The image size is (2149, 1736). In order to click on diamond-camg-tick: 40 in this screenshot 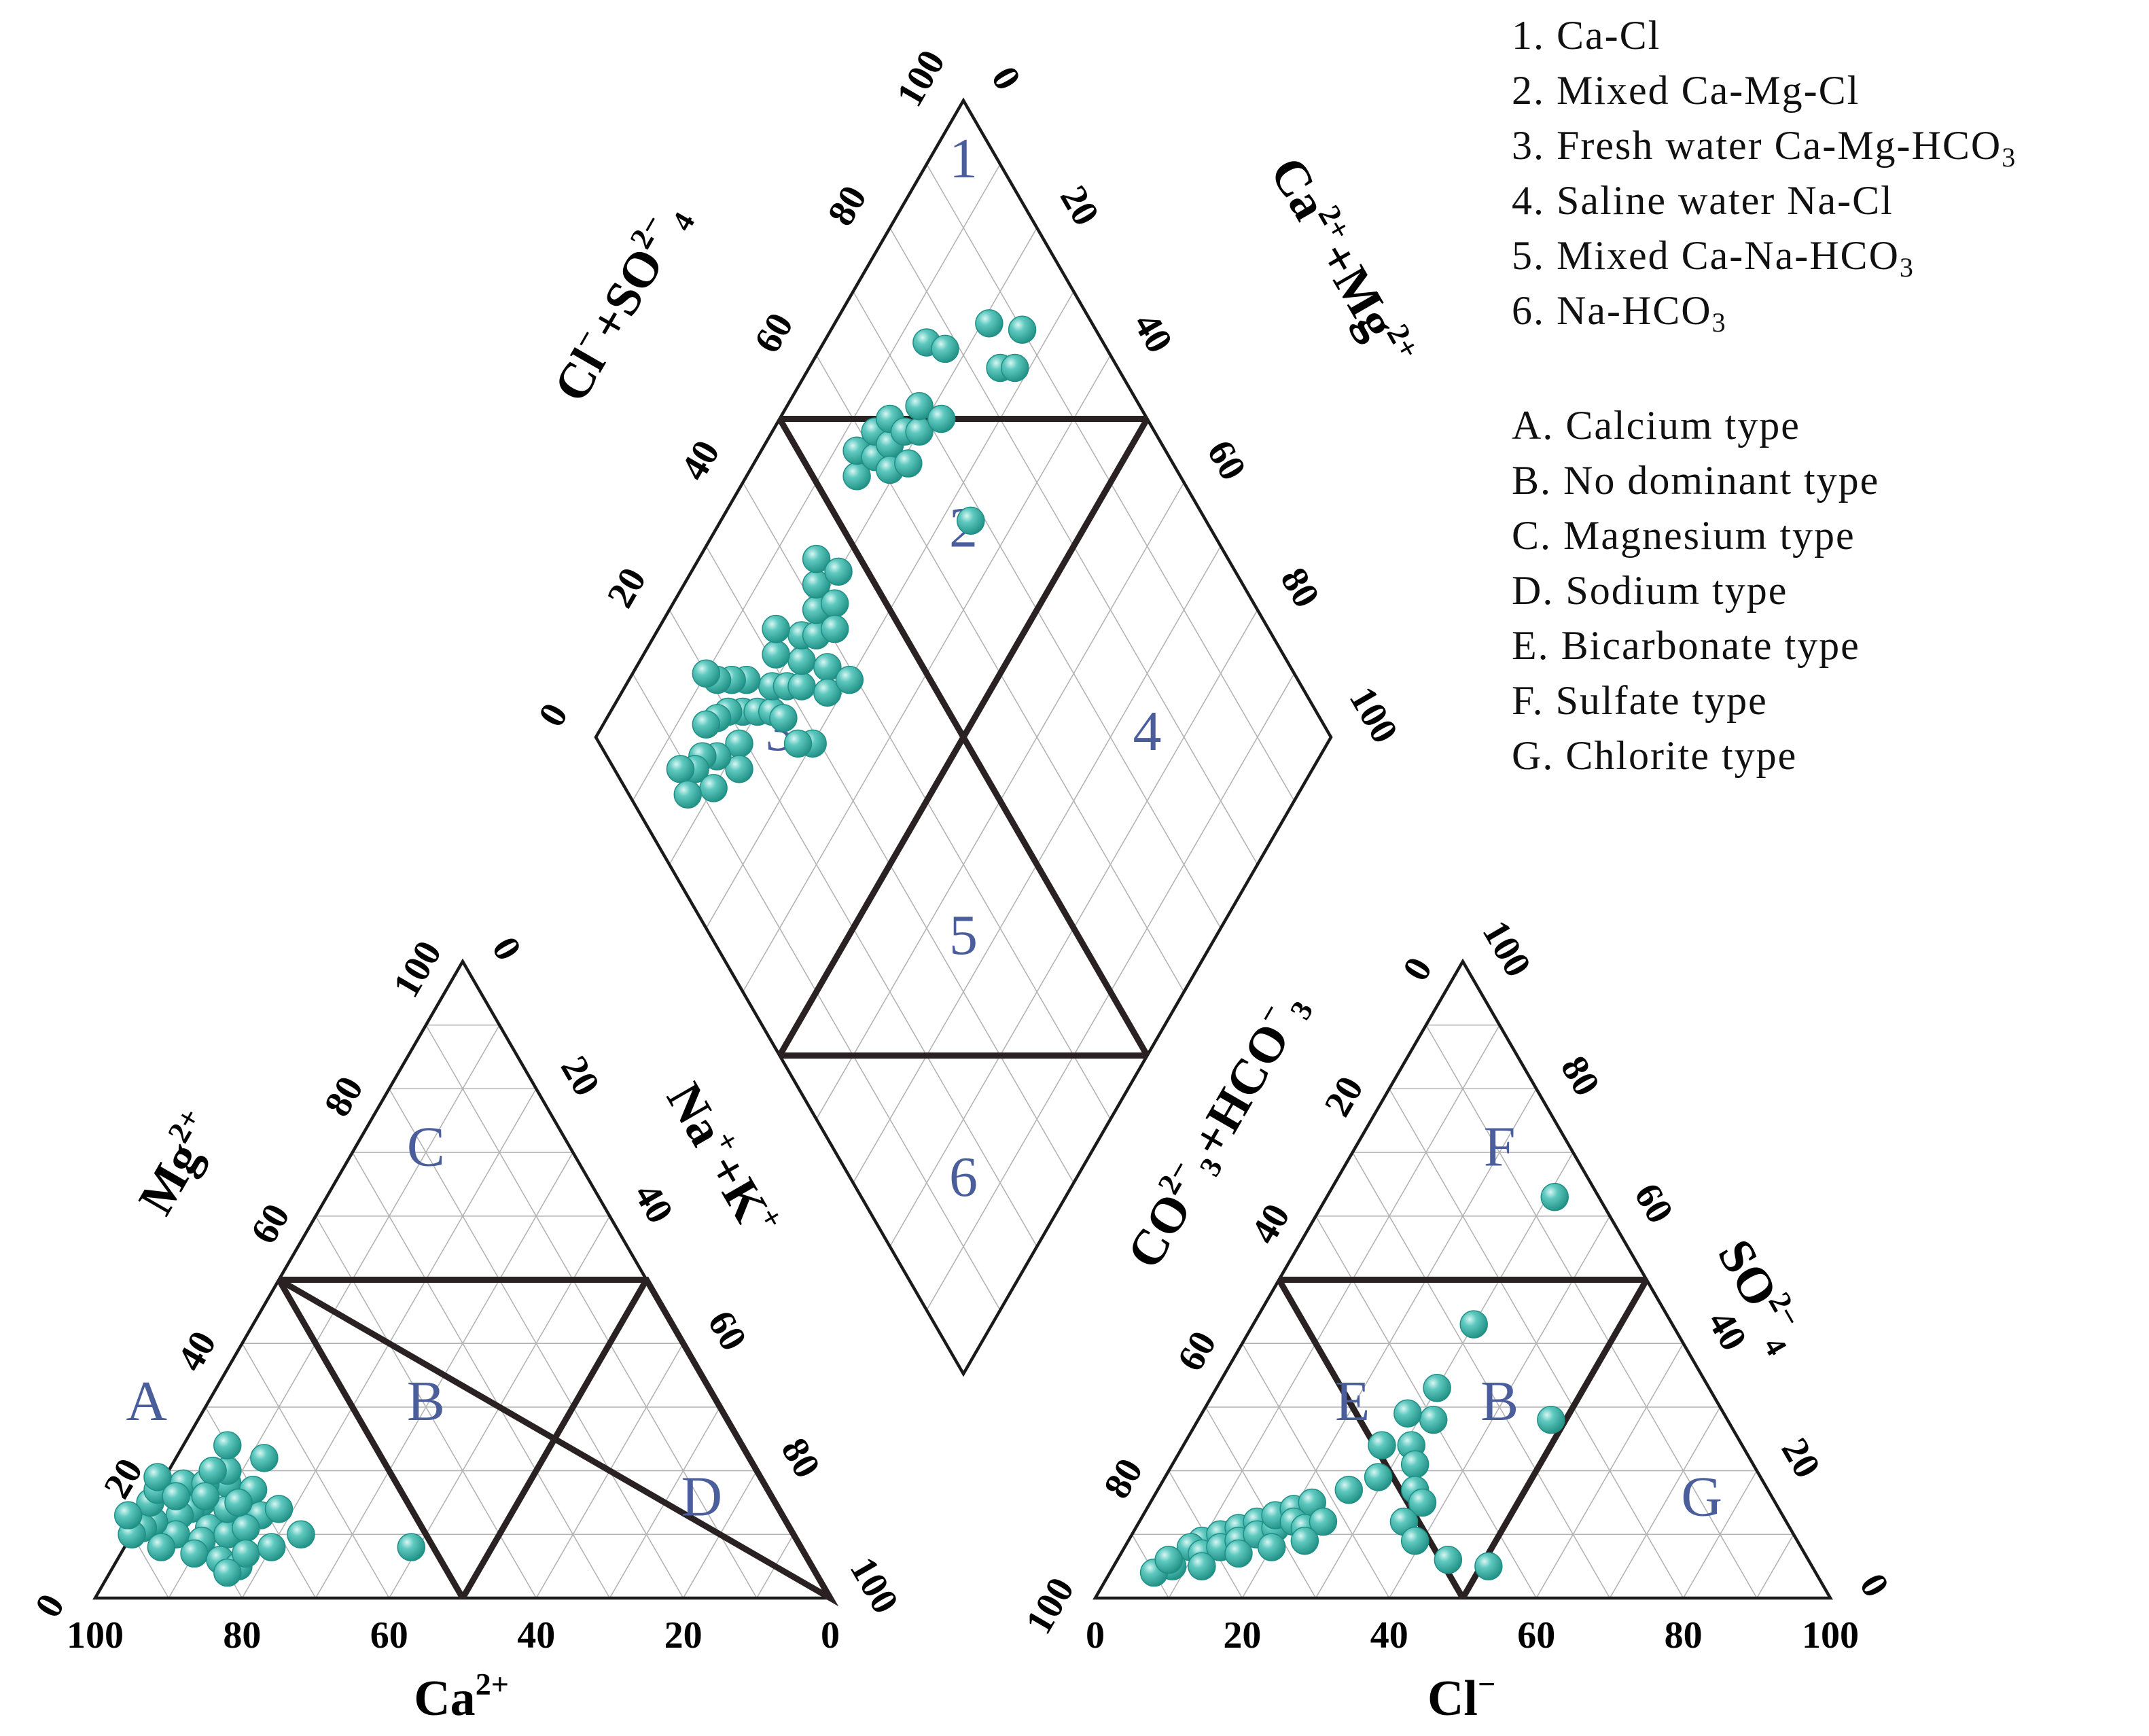, I will do `click(1153, 333)`.